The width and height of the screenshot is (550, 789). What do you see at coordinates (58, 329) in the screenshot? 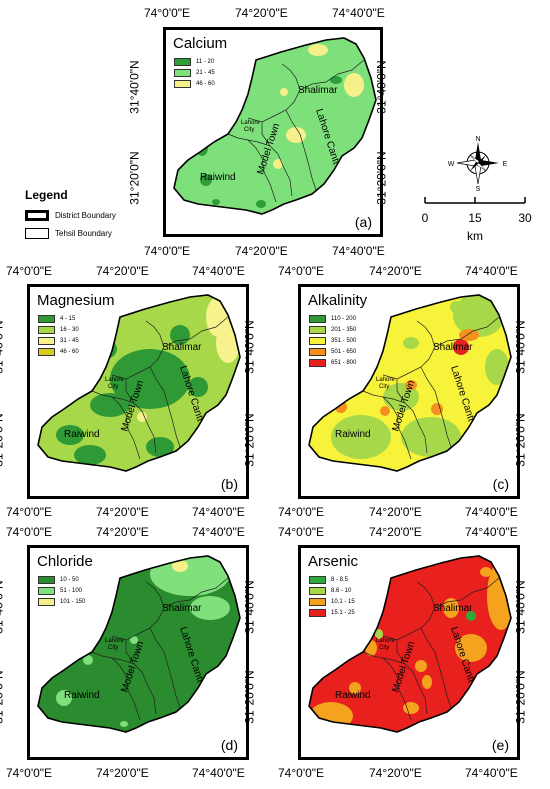
I see `magnesium-legend-item: 16 - 30` at bounding box center [58, 329].